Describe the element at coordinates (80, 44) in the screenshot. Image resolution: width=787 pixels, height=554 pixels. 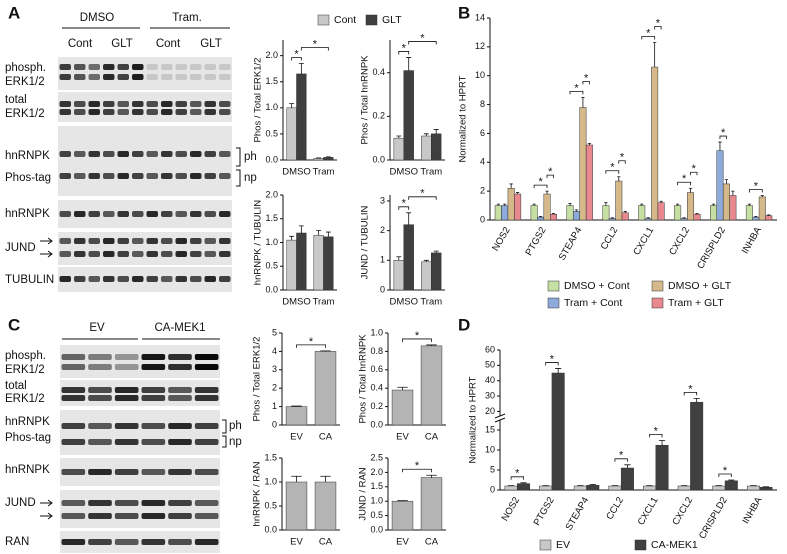
I see `condition-label: Cont` at that location.